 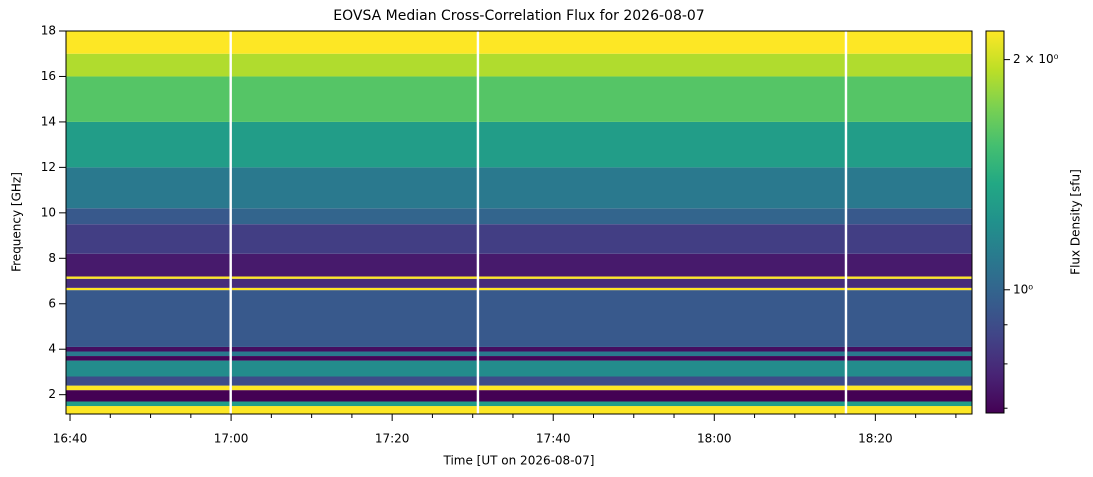 I want to click on x-tick-label: 18:00, so click(x=714, y=439).